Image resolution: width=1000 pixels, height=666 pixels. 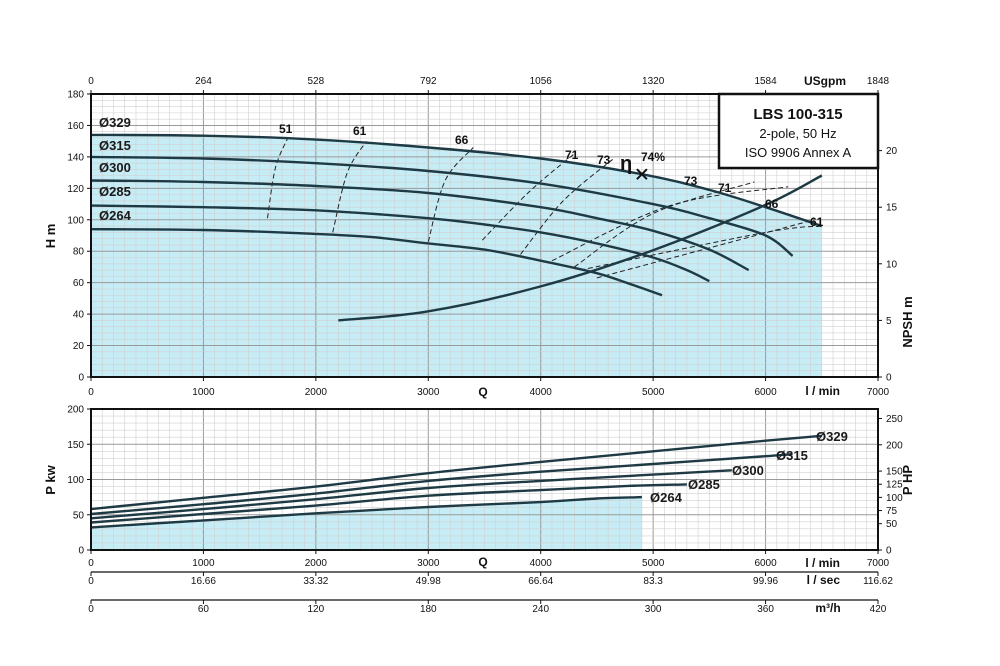 What do you see at coordinates (765, 81) in the screenshot?
I see `top-tick-label: 1584` at bounding box center [765, 81].